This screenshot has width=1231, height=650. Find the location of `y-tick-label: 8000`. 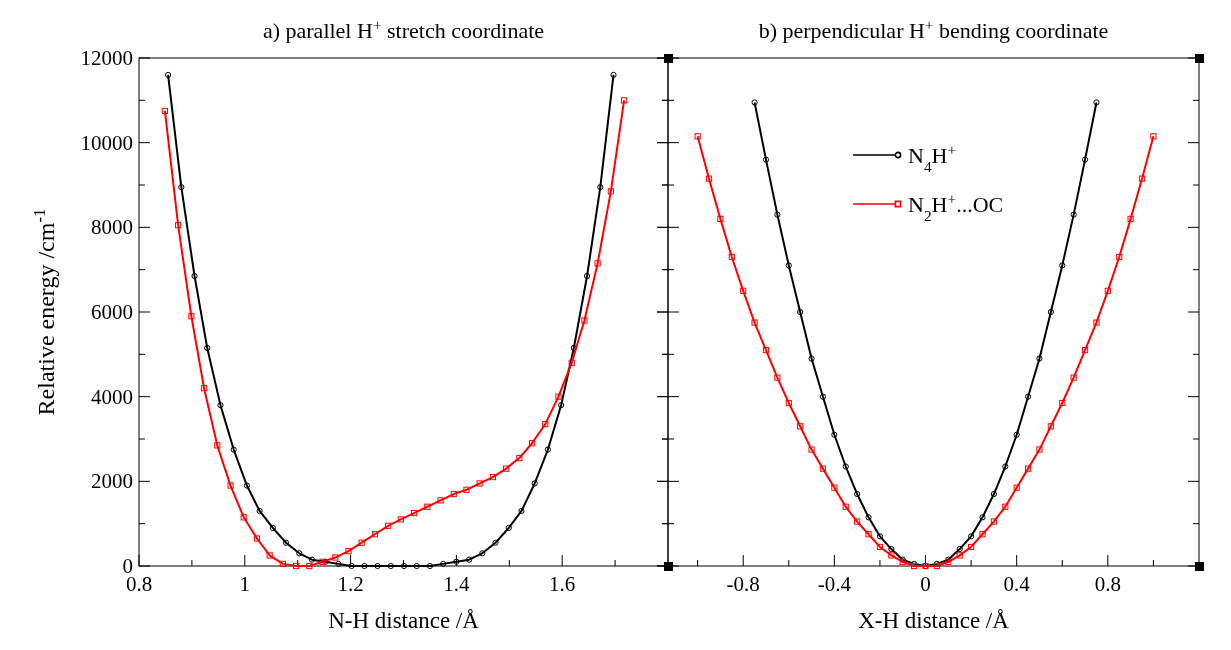

y-tick-label: 8000 is located at coordinates (112, 227).